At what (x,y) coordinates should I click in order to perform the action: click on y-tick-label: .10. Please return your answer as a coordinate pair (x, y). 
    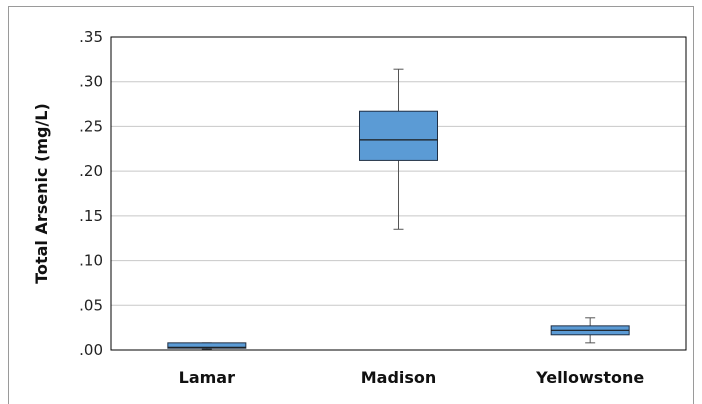
    Looking at the image, I should click on (91, 261).